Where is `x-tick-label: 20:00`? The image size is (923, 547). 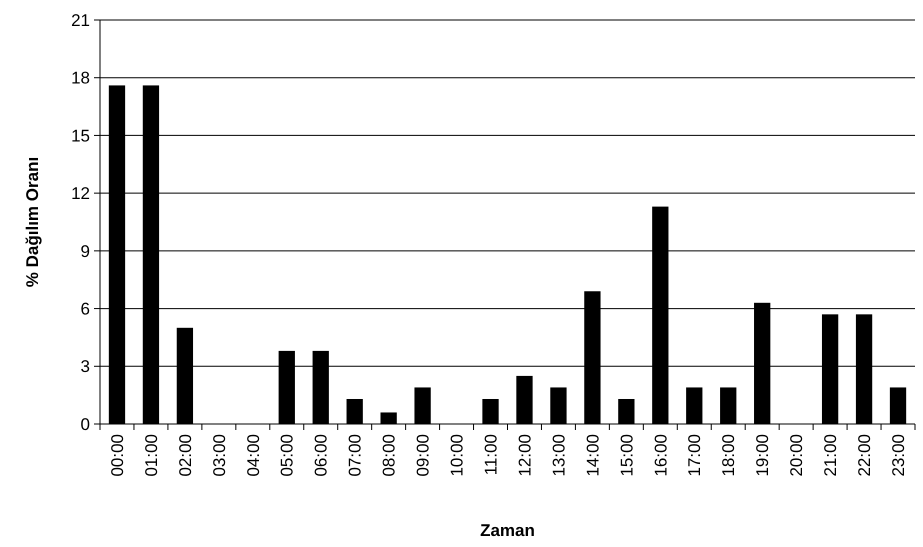
x-tick-label: 20:00 is located at coordinates (796, 455).